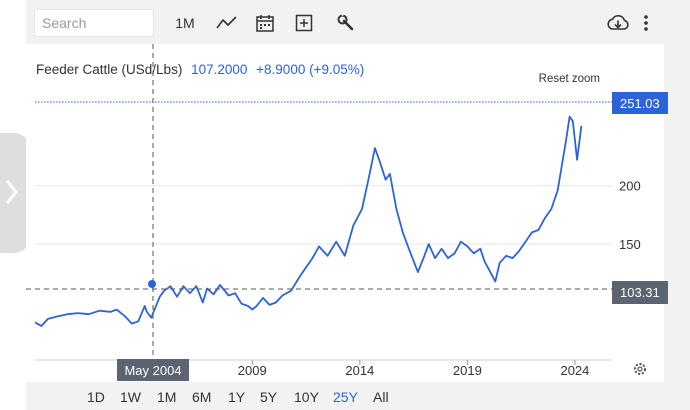  I want to click on chart-settings-button, so click(640, 369).